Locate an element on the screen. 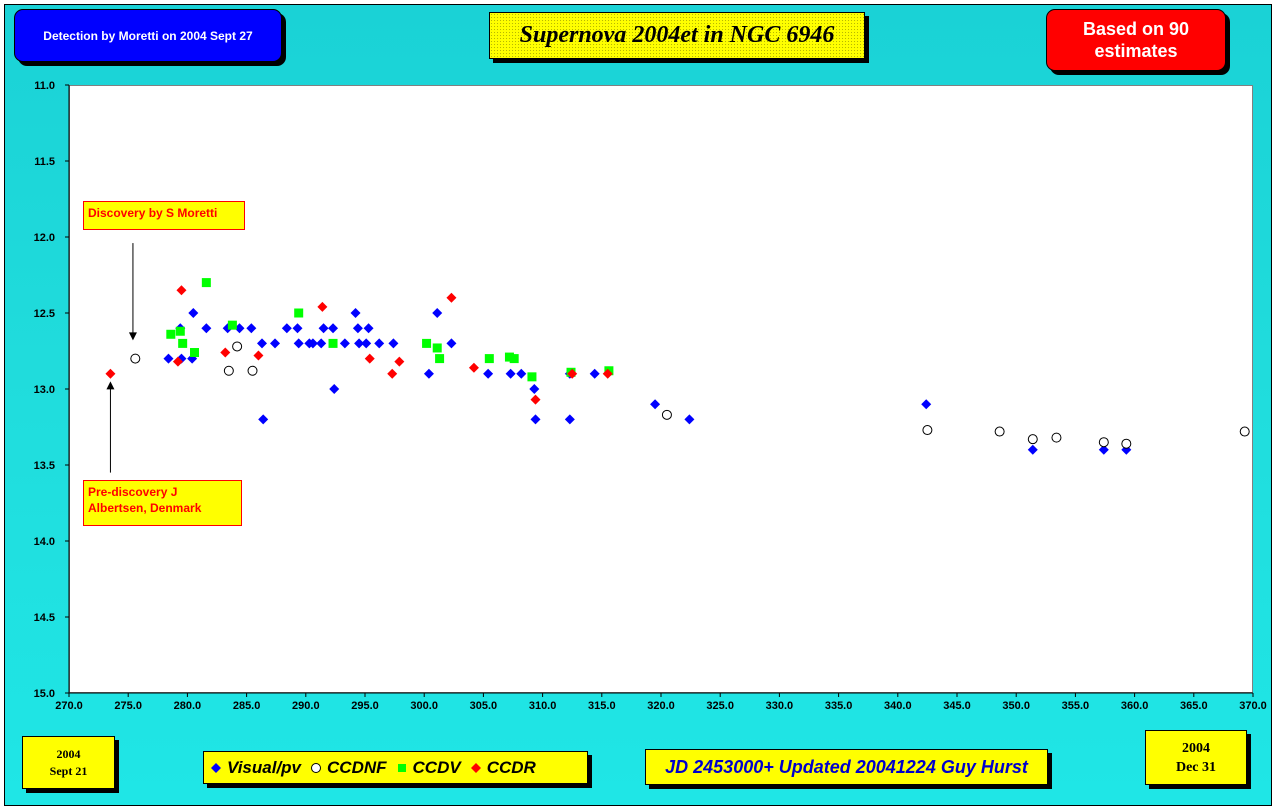 Image resolution: width=1276 pixels, height=810 pixels. x-tick-label: 340.0 is located at coordinates (898, 706).